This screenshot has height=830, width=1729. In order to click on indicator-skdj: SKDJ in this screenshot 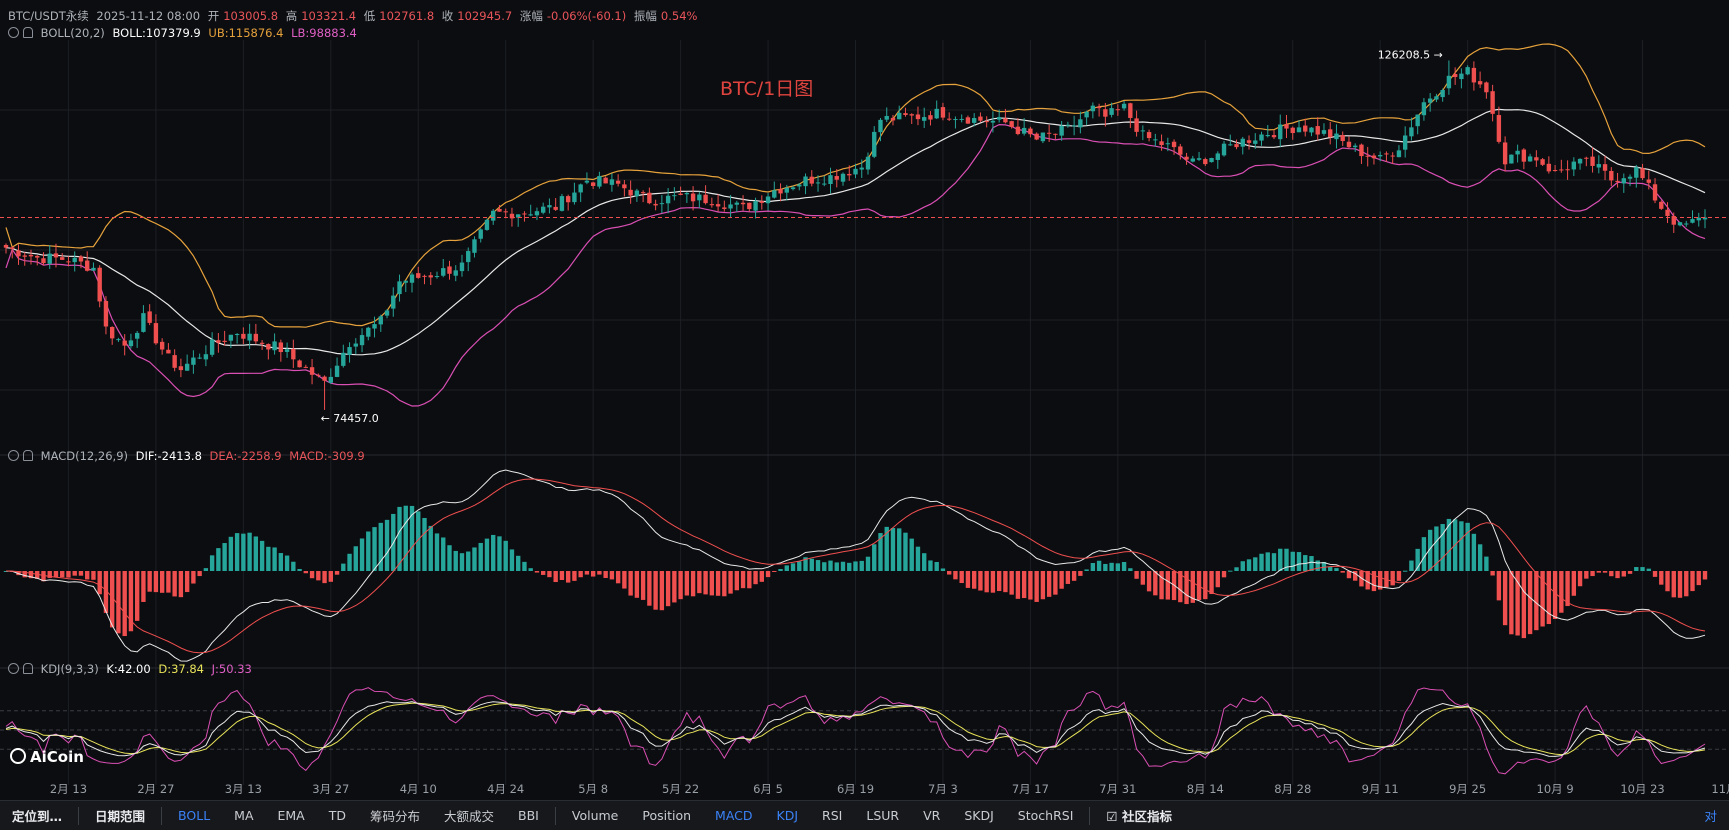, I will do `click(979, 815)`.